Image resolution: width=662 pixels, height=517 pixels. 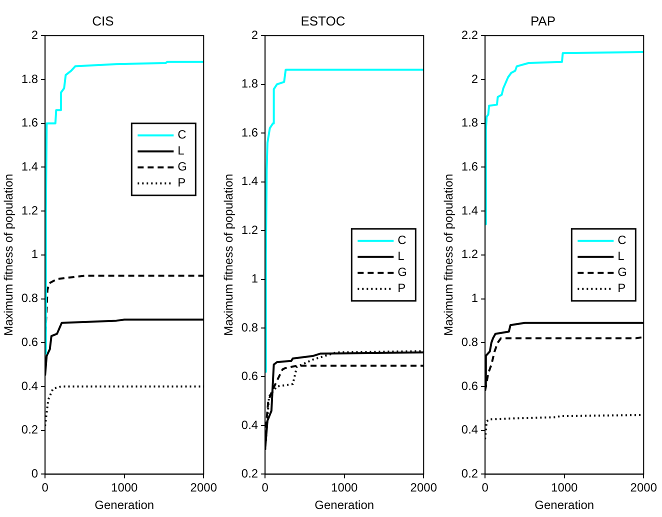 I want to click on y-tick-label: 0, so click(x=34, y=473).